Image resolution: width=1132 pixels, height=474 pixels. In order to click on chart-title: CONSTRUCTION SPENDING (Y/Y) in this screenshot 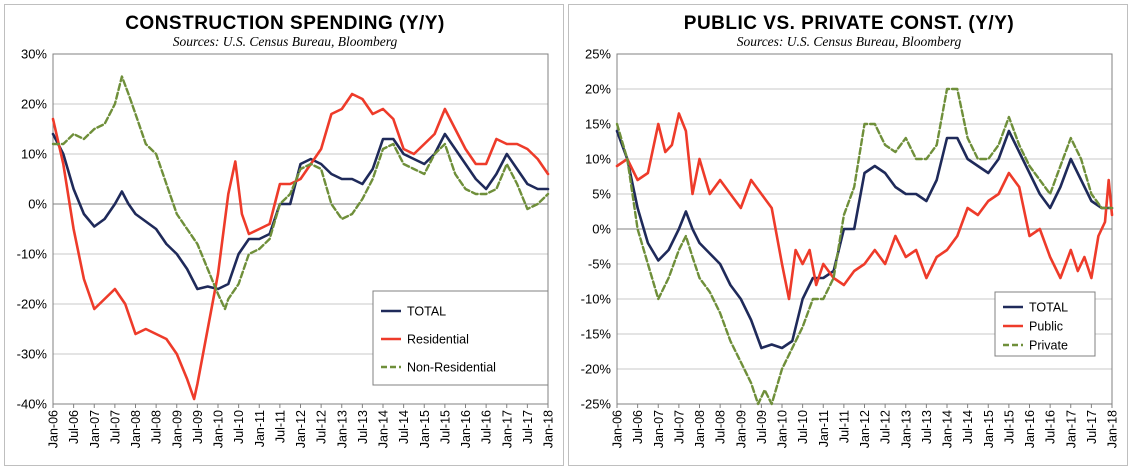, I will do `click(285, 23)`.